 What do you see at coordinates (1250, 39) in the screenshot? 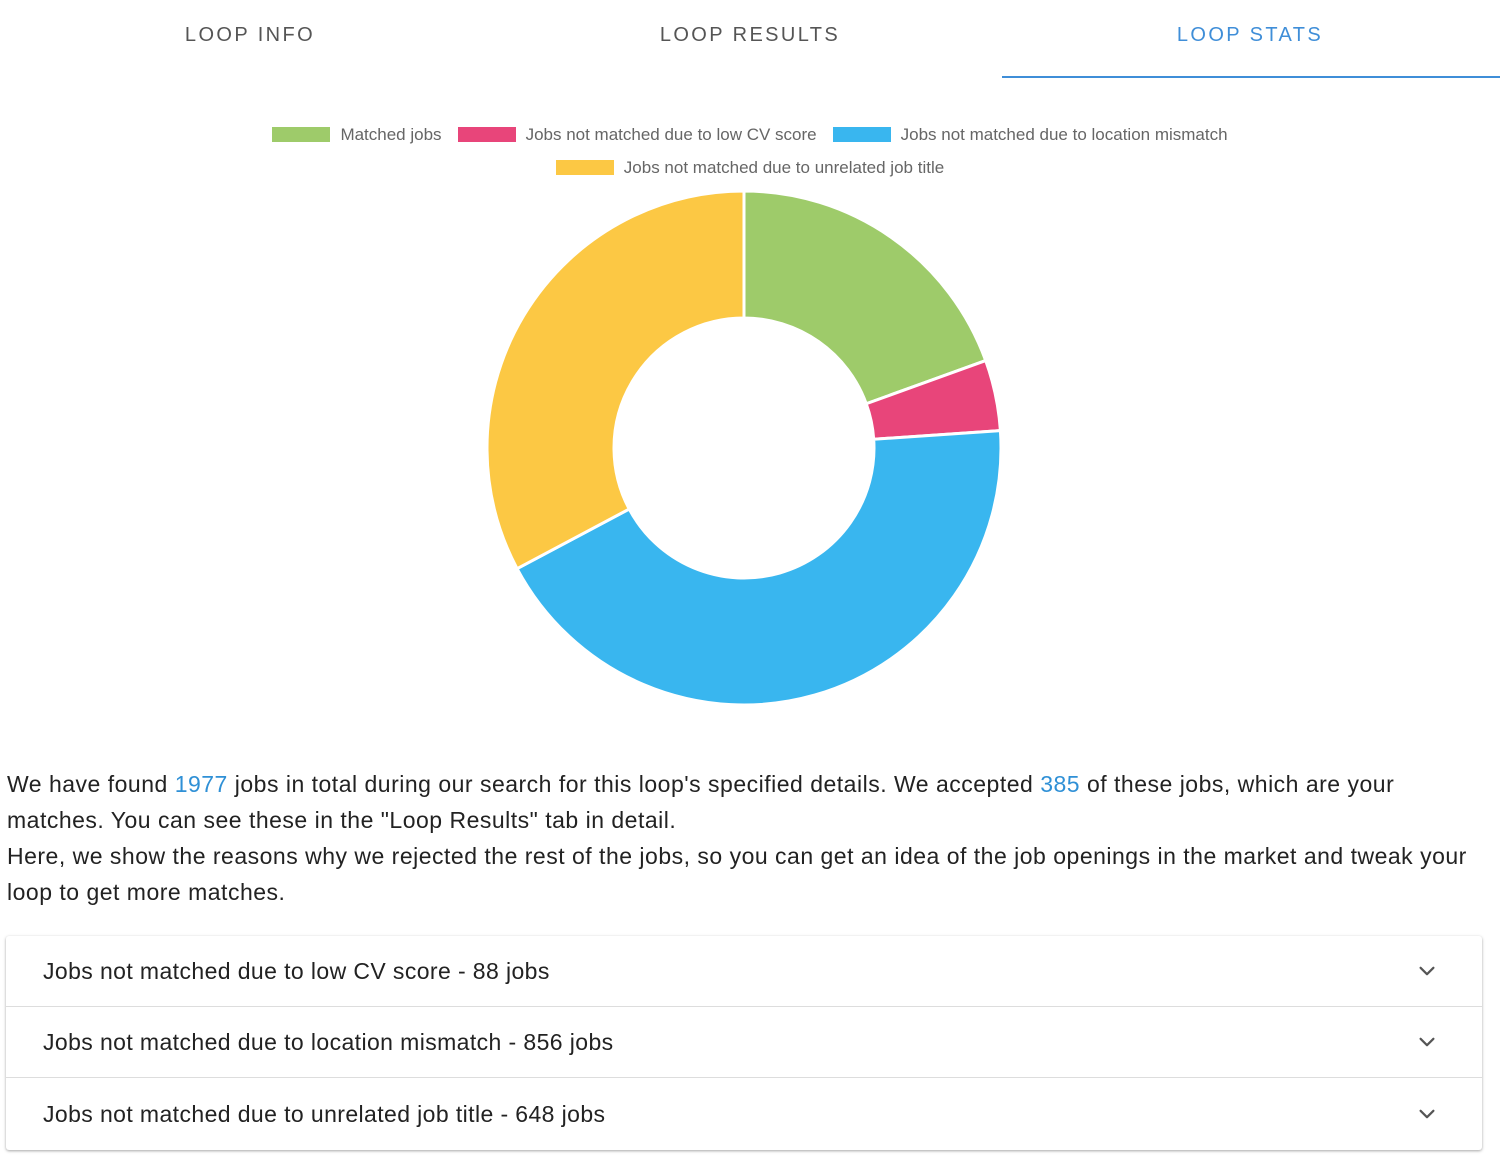
I see `tab-loop-stats: LOOP STATS` at bounding box center [1250, 39].